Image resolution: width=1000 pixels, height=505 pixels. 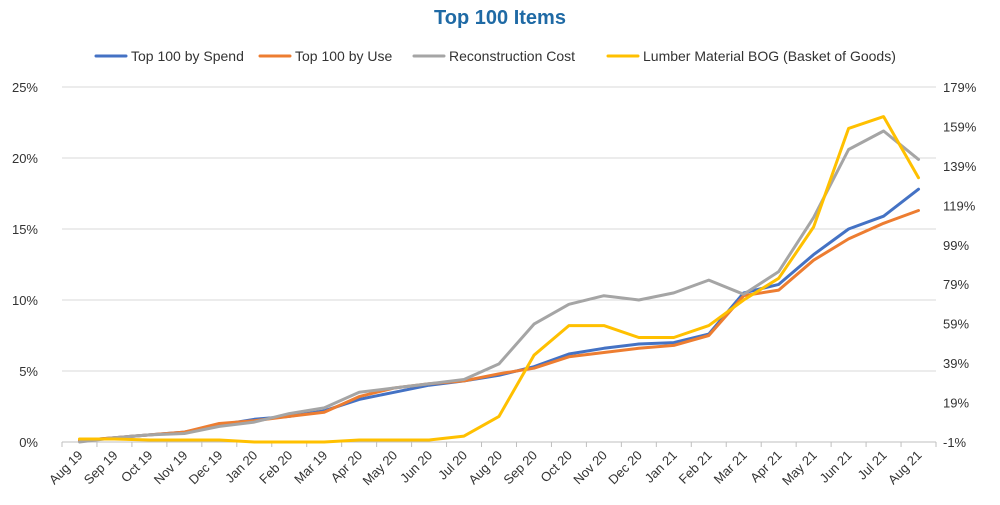 I want to click on x-axis-tick-label: Nov 20, so click(x=590, y=468).